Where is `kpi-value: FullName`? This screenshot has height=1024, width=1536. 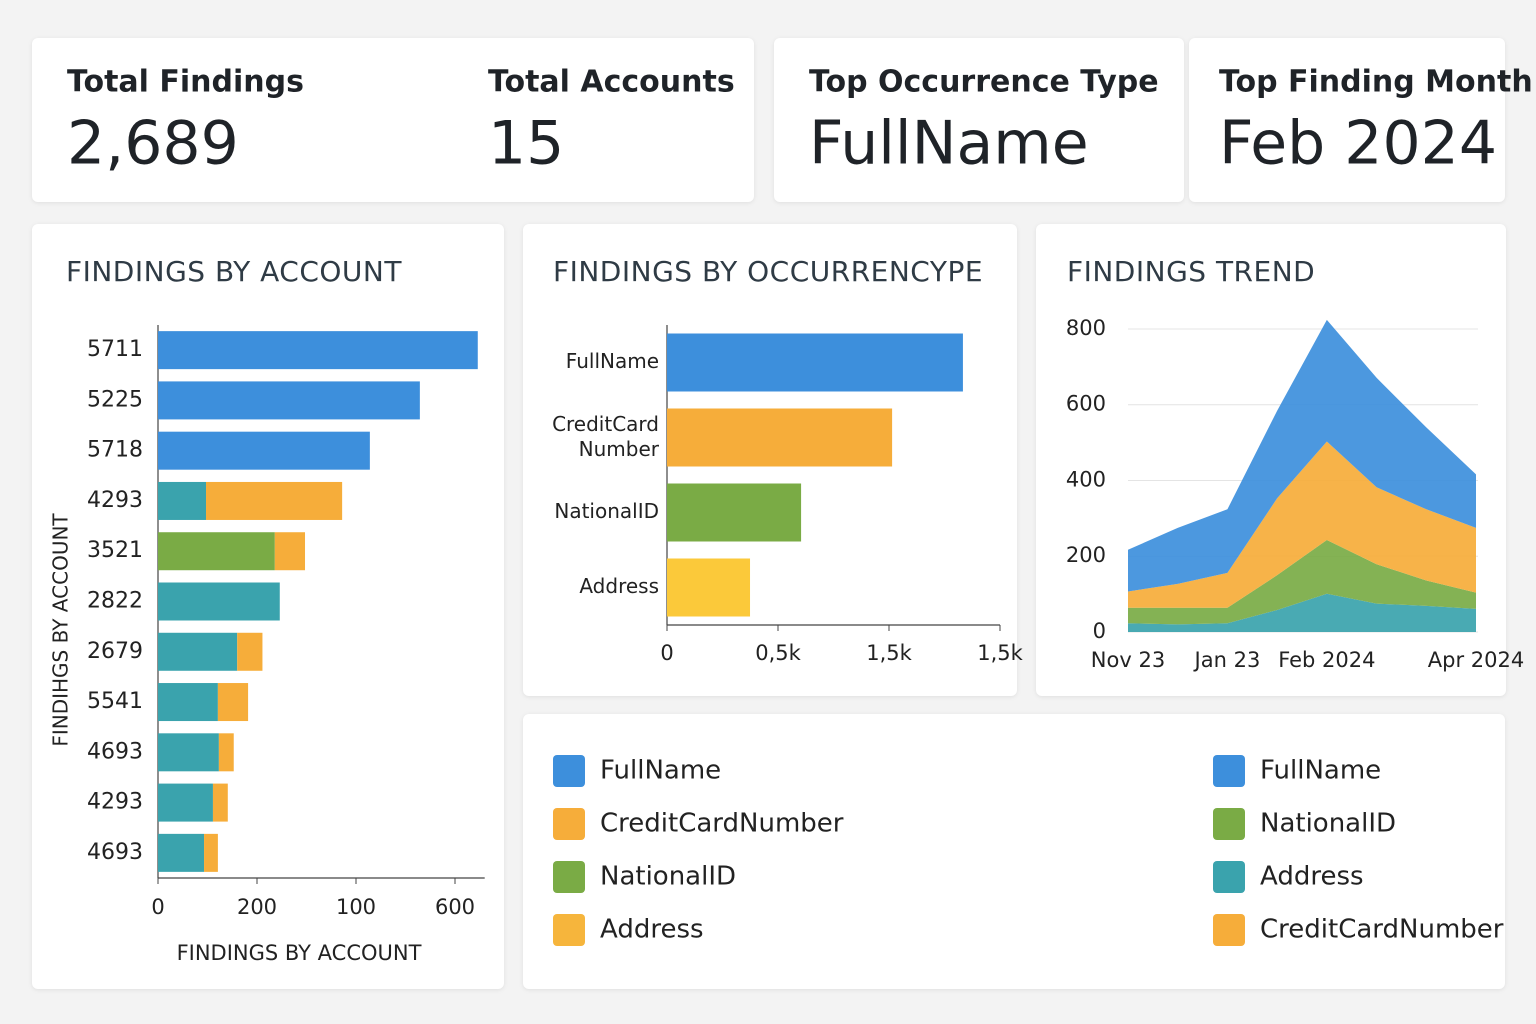 kpi-value: FullName is located at coordinates (949, 144).